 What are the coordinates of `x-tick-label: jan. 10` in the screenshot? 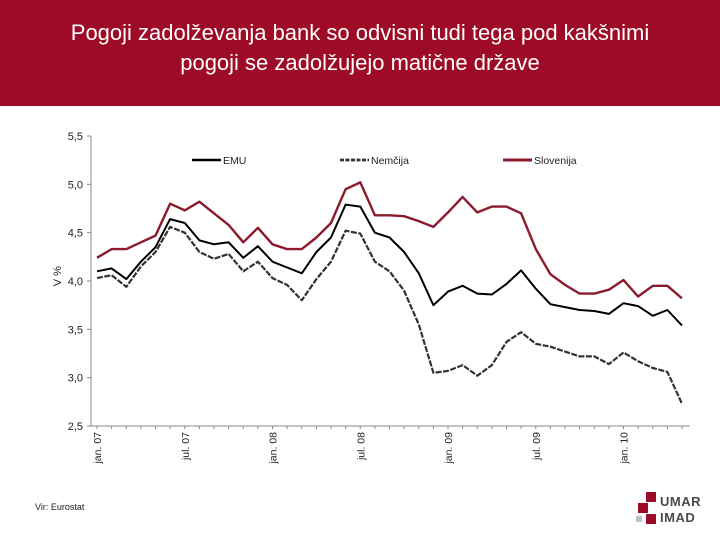 It's located at (625, 448).